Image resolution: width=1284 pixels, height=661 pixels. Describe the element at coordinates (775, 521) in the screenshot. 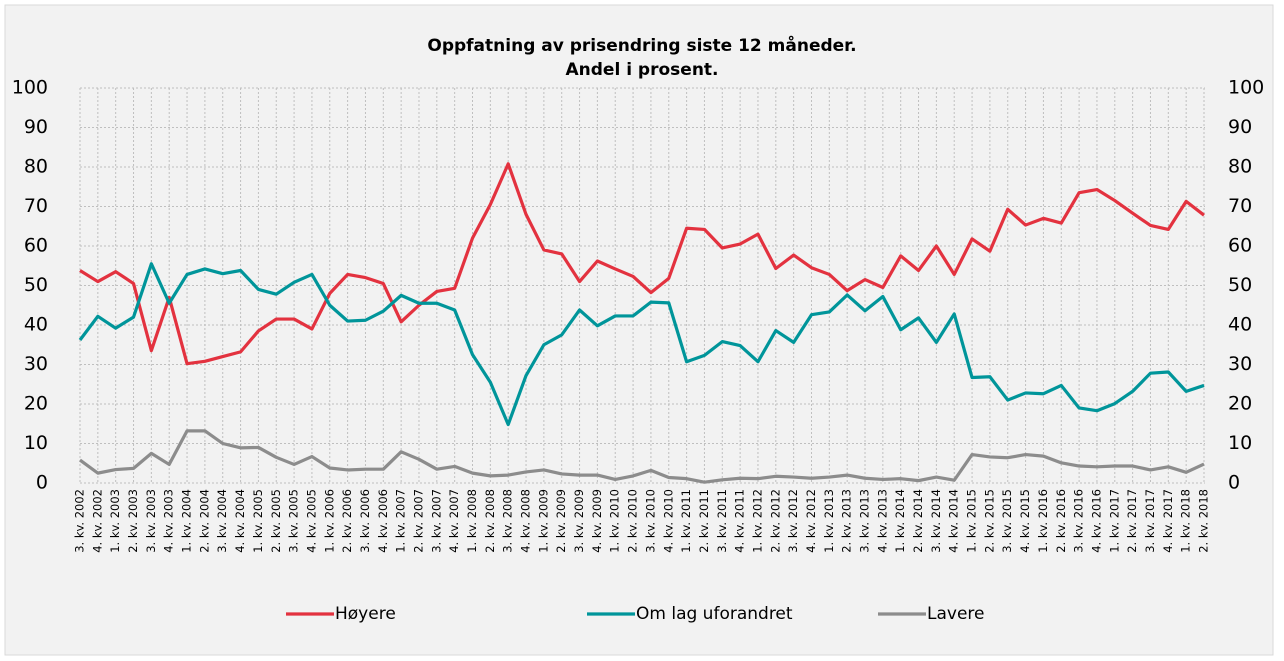

I see `x-tick-label: 2. kv. 2012` at that location.